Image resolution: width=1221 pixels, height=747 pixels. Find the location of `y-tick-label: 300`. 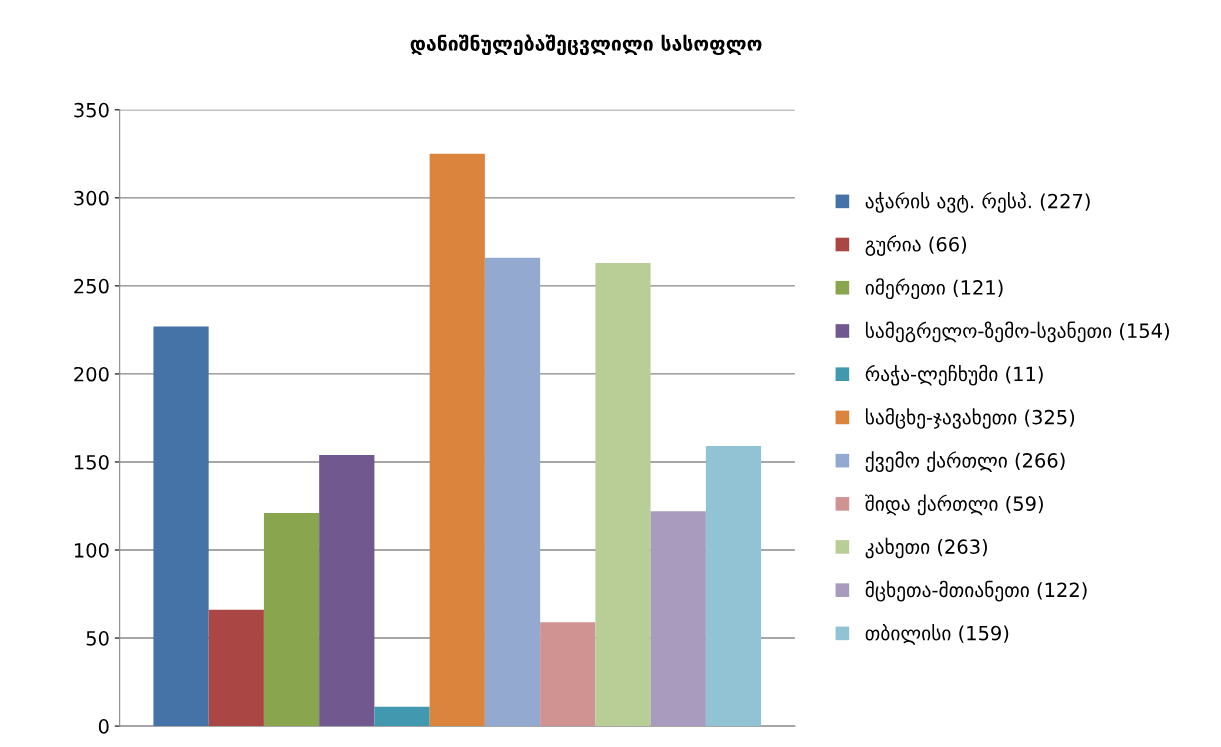

y-tick-label: 300 is located at coordinates (91, 198).